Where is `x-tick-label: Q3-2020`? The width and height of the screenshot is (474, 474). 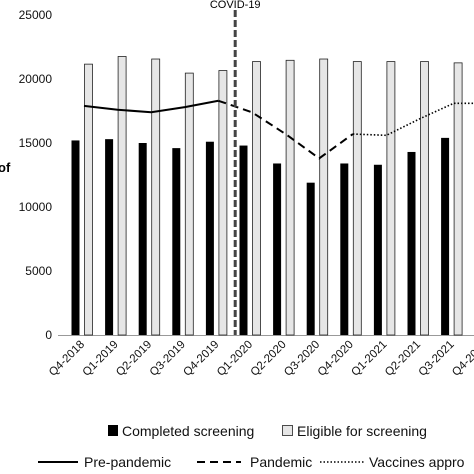 x-tick-label: Q3-2020 is located at coordinates (302, 359).